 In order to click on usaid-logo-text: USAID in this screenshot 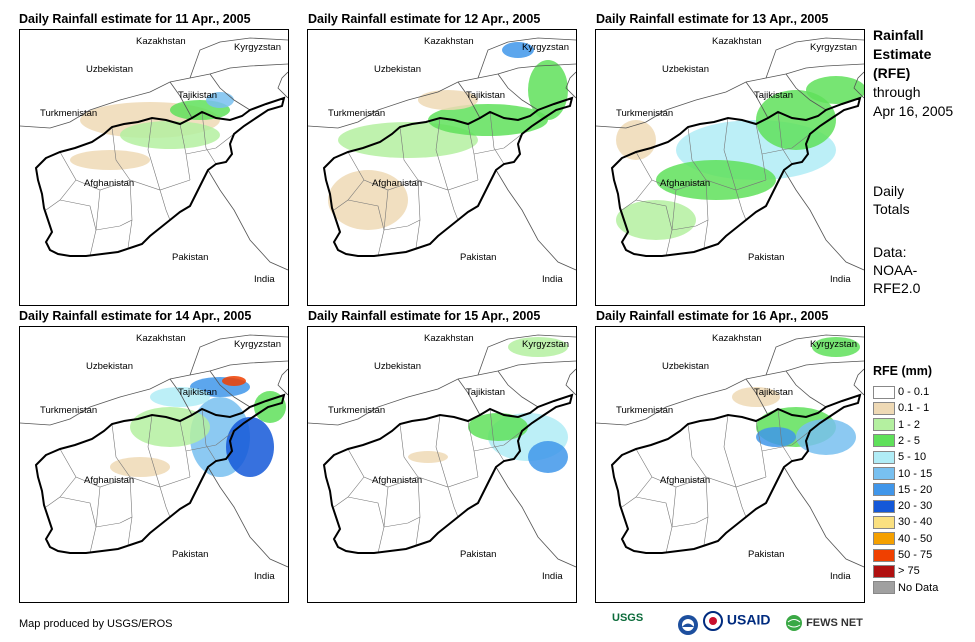, I will do `click(748, 619)`.